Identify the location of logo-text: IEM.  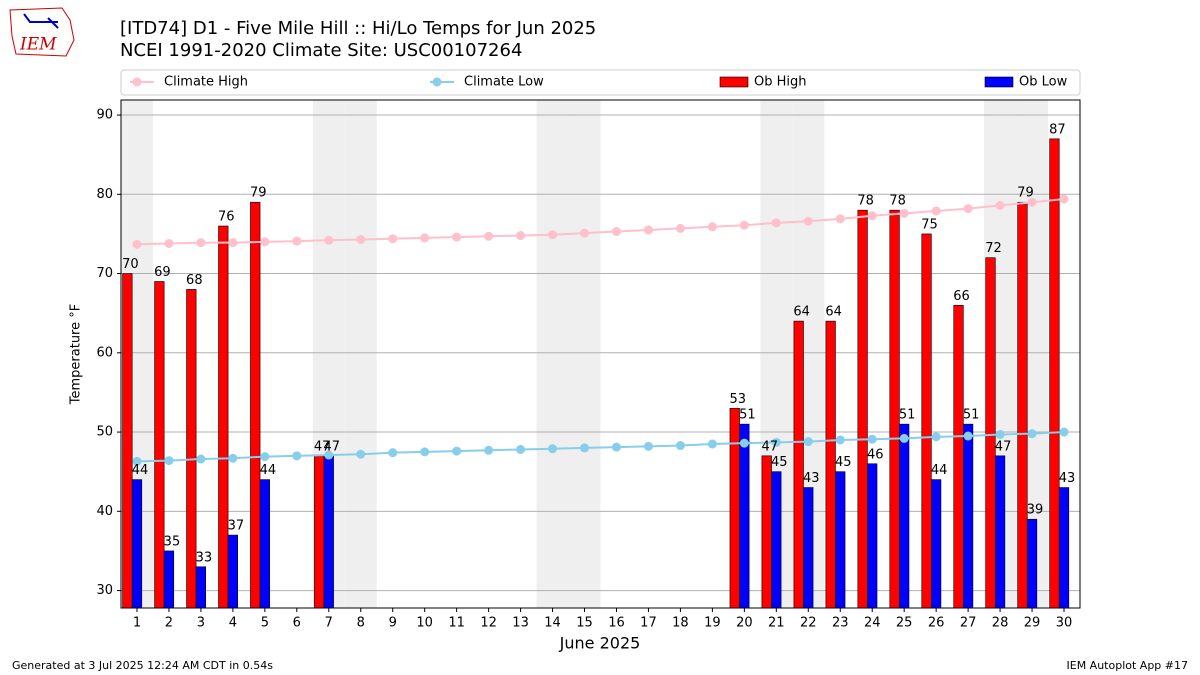
(38, 45).